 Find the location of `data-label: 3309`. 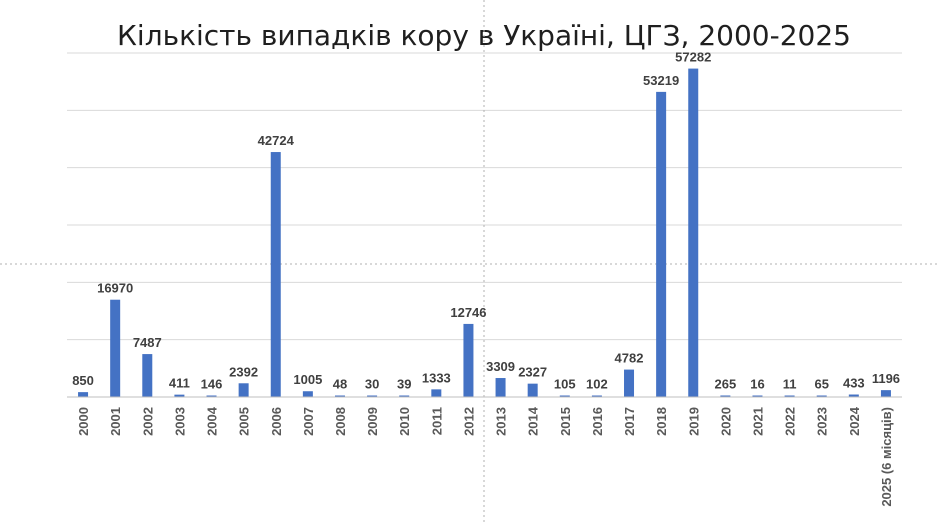

data-label: 3309 is located at coordinates (500, 366).